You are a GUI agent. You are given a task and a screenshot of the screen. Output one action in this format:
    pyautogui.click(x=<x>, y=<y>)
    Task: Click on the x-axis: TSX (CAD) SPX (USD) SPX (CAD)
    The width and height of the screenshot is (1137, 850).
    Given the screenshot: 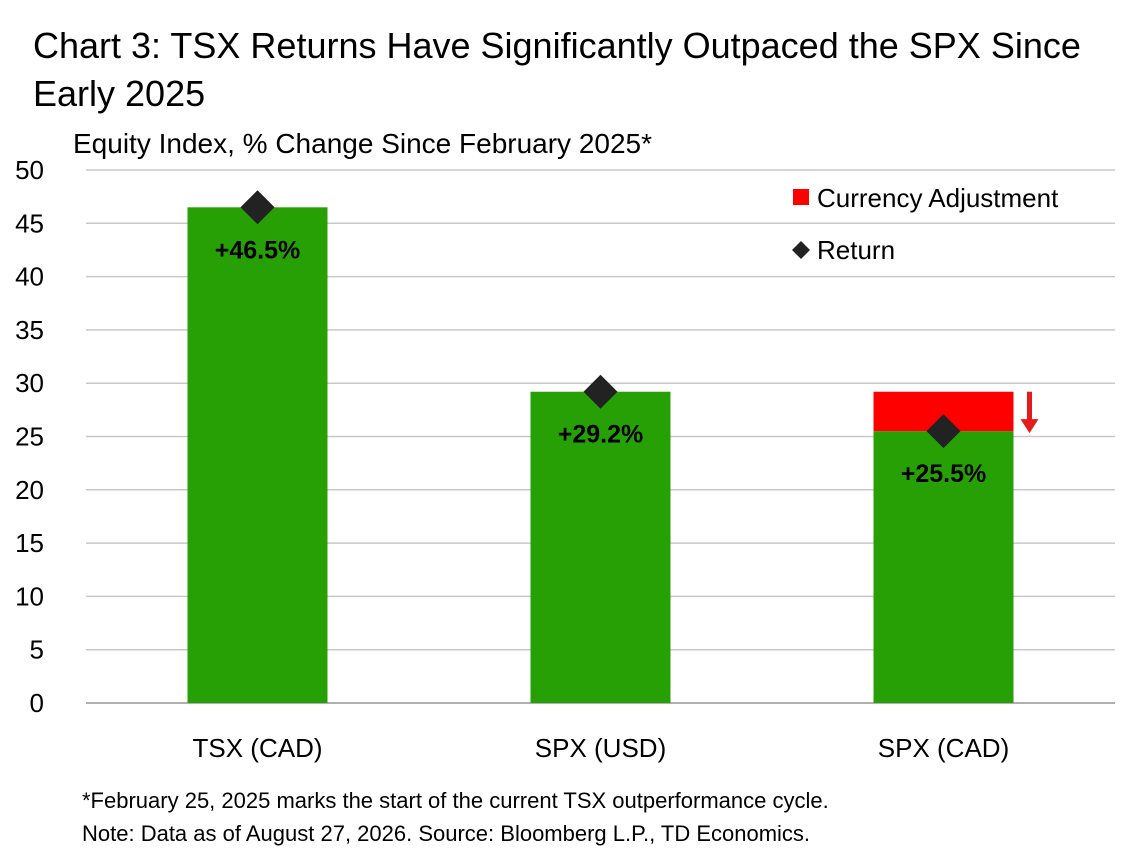 What is the action you would take?
    pyautogui.click(x=601, y=748)
    